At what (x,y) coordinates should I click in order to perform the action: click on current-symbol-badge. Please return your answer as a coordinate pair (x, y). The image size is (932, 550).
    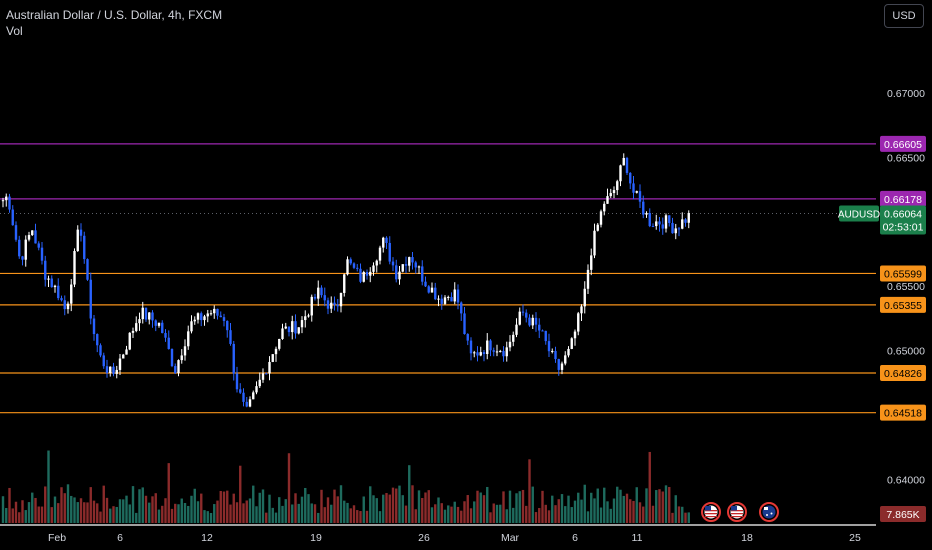
    Looking at the image, I should click on (859, 213).